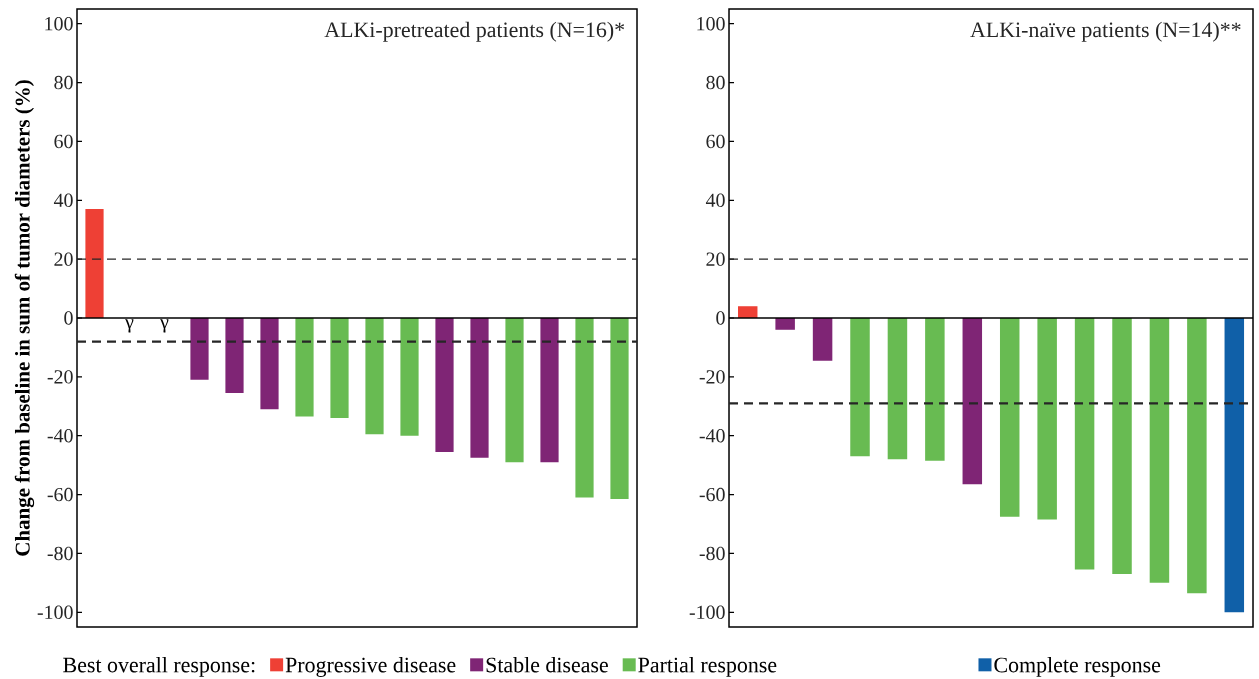 This screenshot has height=679, width=1259. I want to click on text: ALKi-pretreated patients (N=16)*, so click(474, 31).